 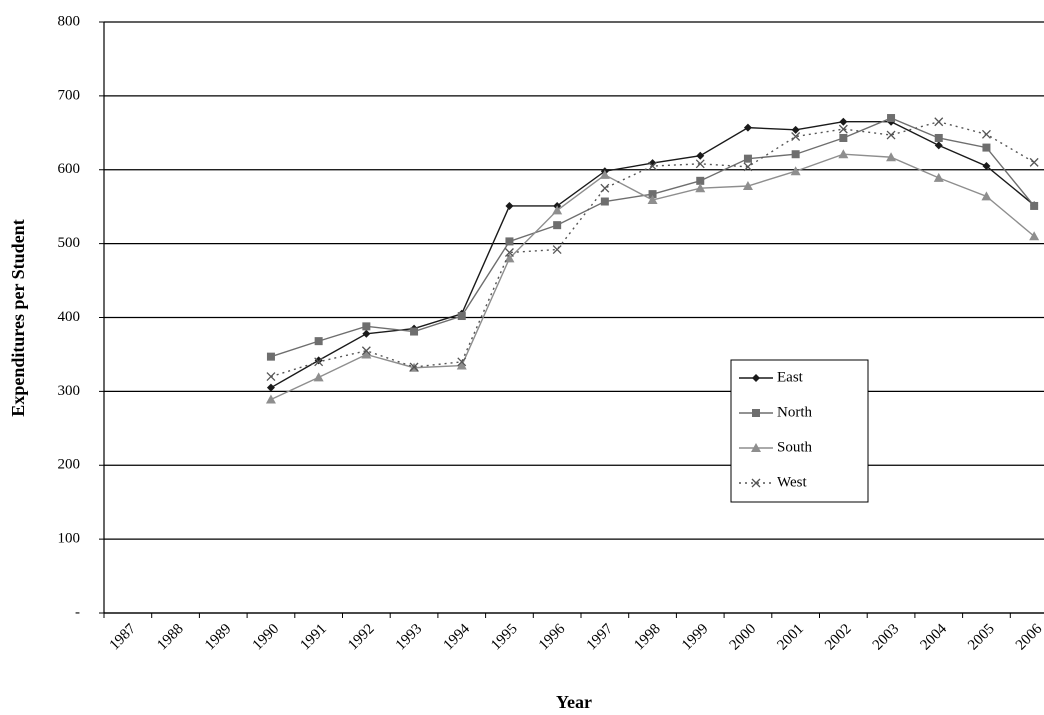 What do you see at coordinates (69, 21) in the screenshot?
I see `y-tick-label: 800` at bounding box center [69, 21].